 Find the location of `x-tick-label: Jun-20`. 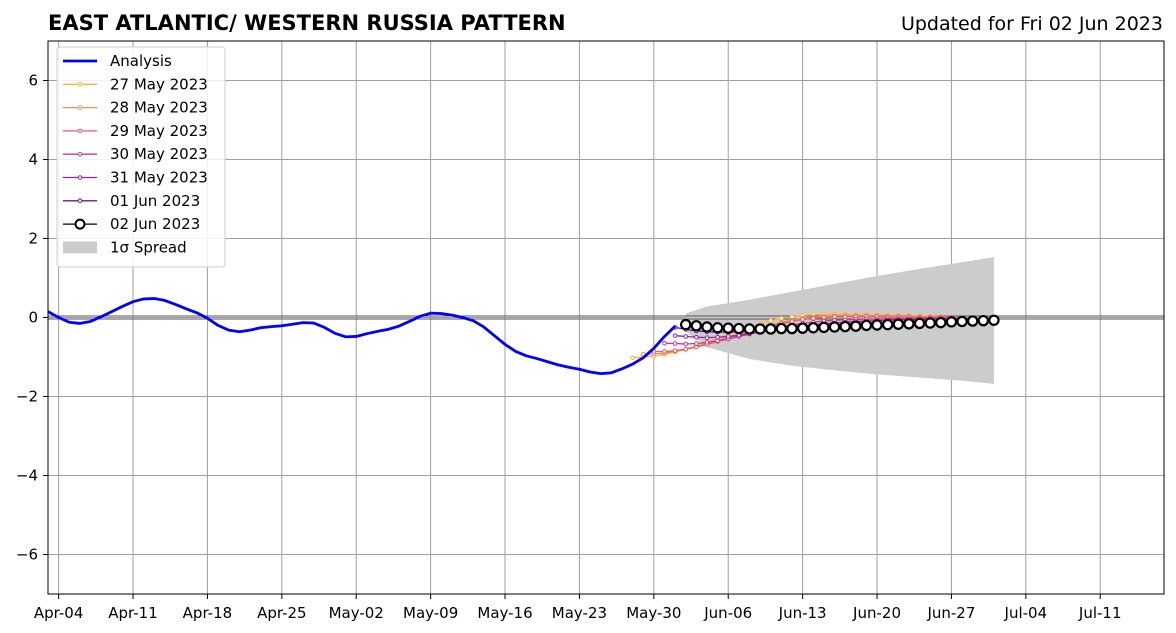

x-tick-label: Jun-20 is located at coordinates (876, 613).